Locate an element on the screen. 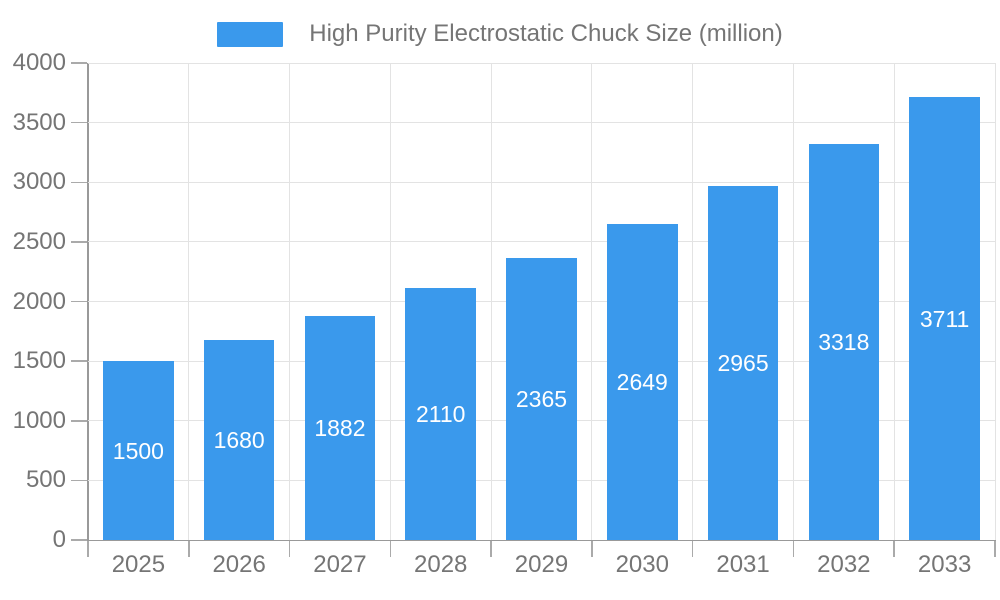 Image resolution: width=1000 pixels, height=600 pixels. x-axis-label: 2028 is located at coordinates (441, 564).